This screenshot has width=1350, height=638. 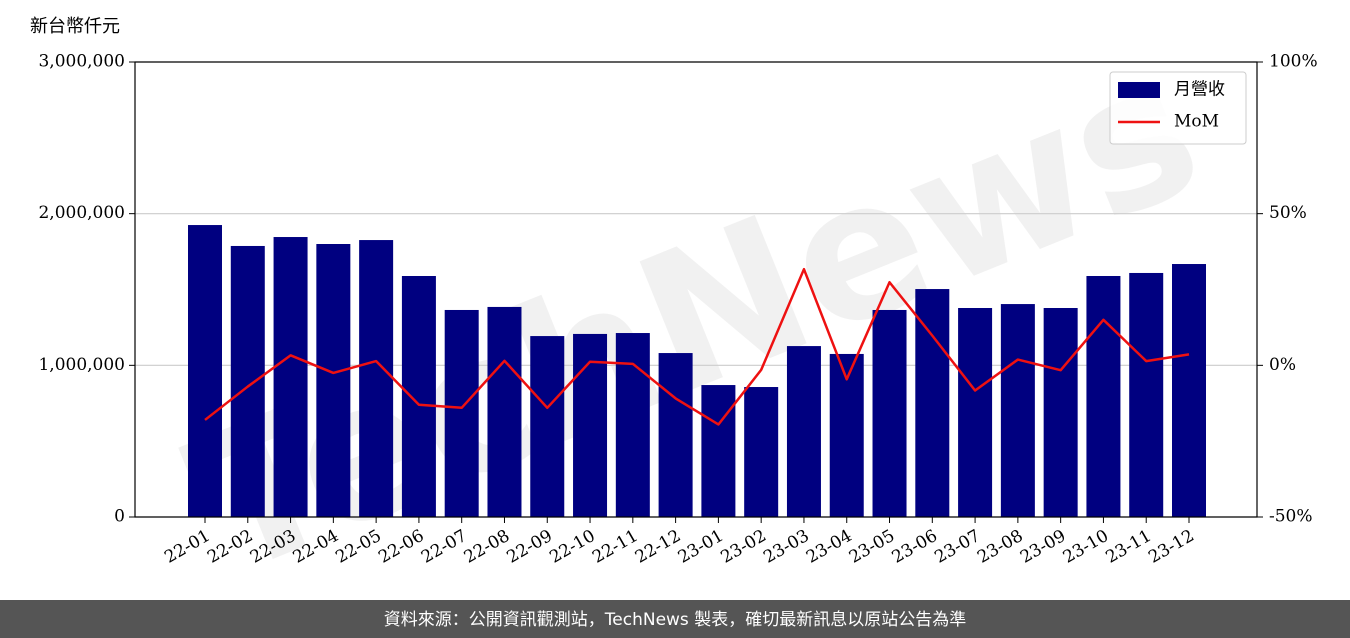 I want to click on y-tick-label: 1,000,000, so click(x=81, y=365).